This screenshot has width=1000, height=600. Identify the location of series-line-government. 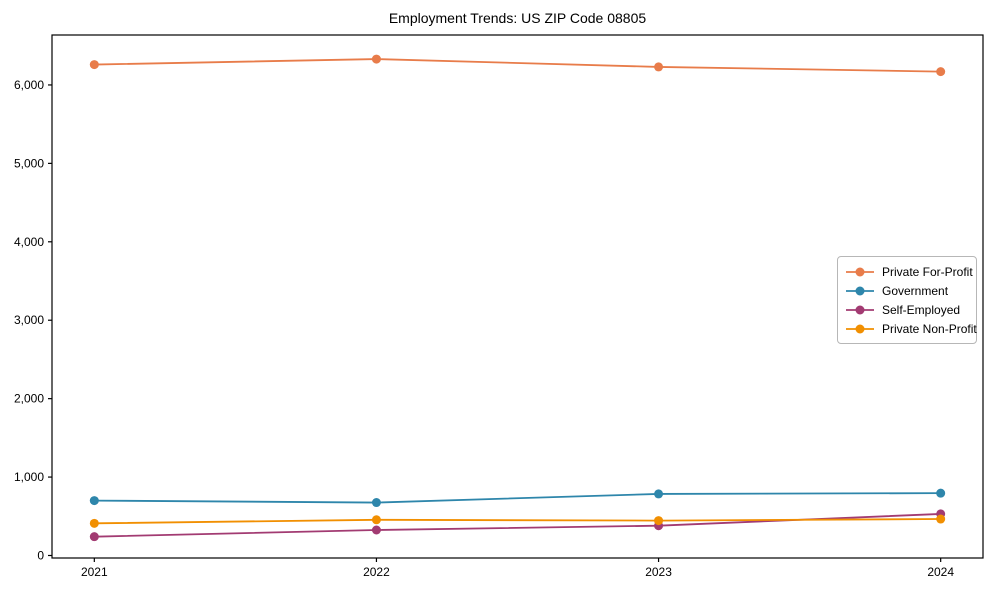
(517, 498).